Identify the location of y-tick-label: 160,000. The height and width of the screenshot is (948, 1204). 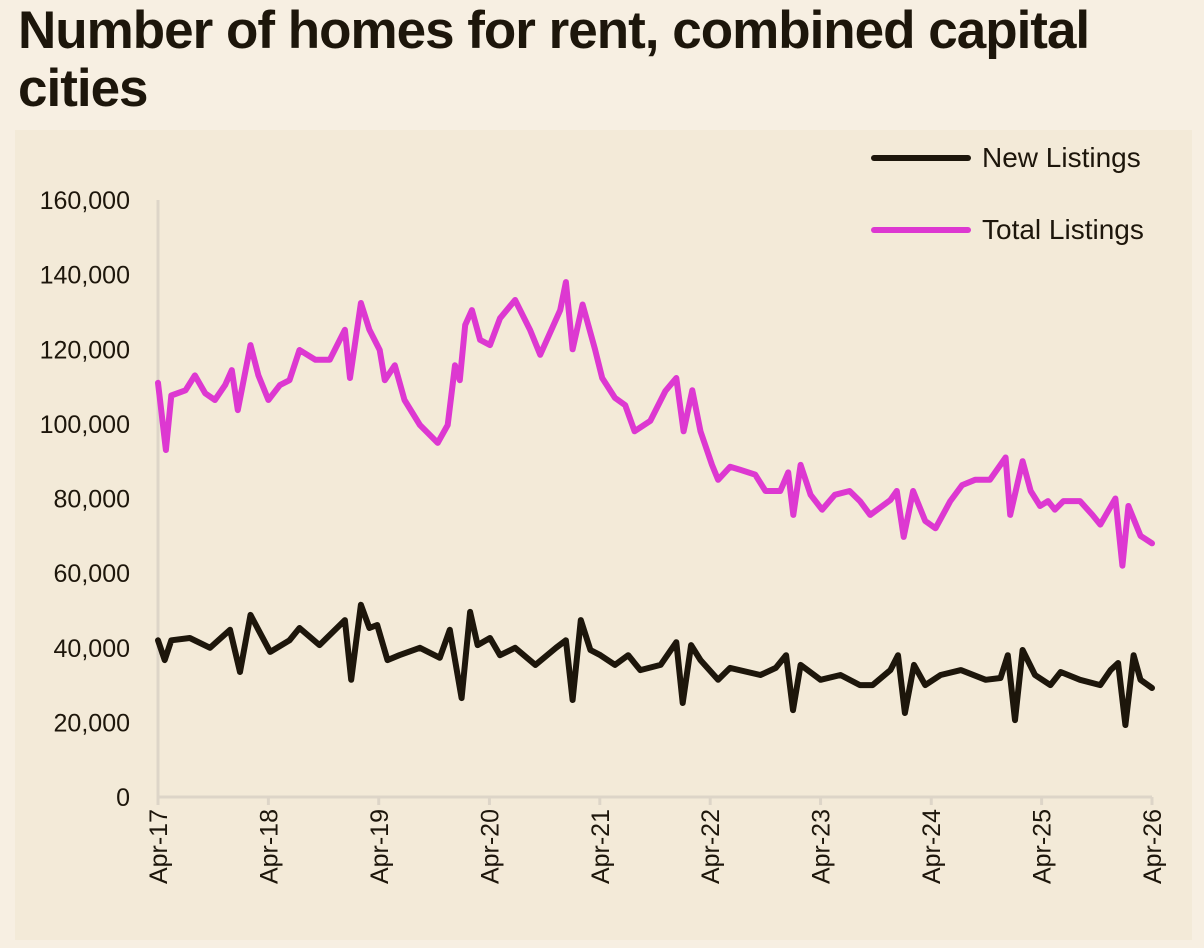
(85, 201).